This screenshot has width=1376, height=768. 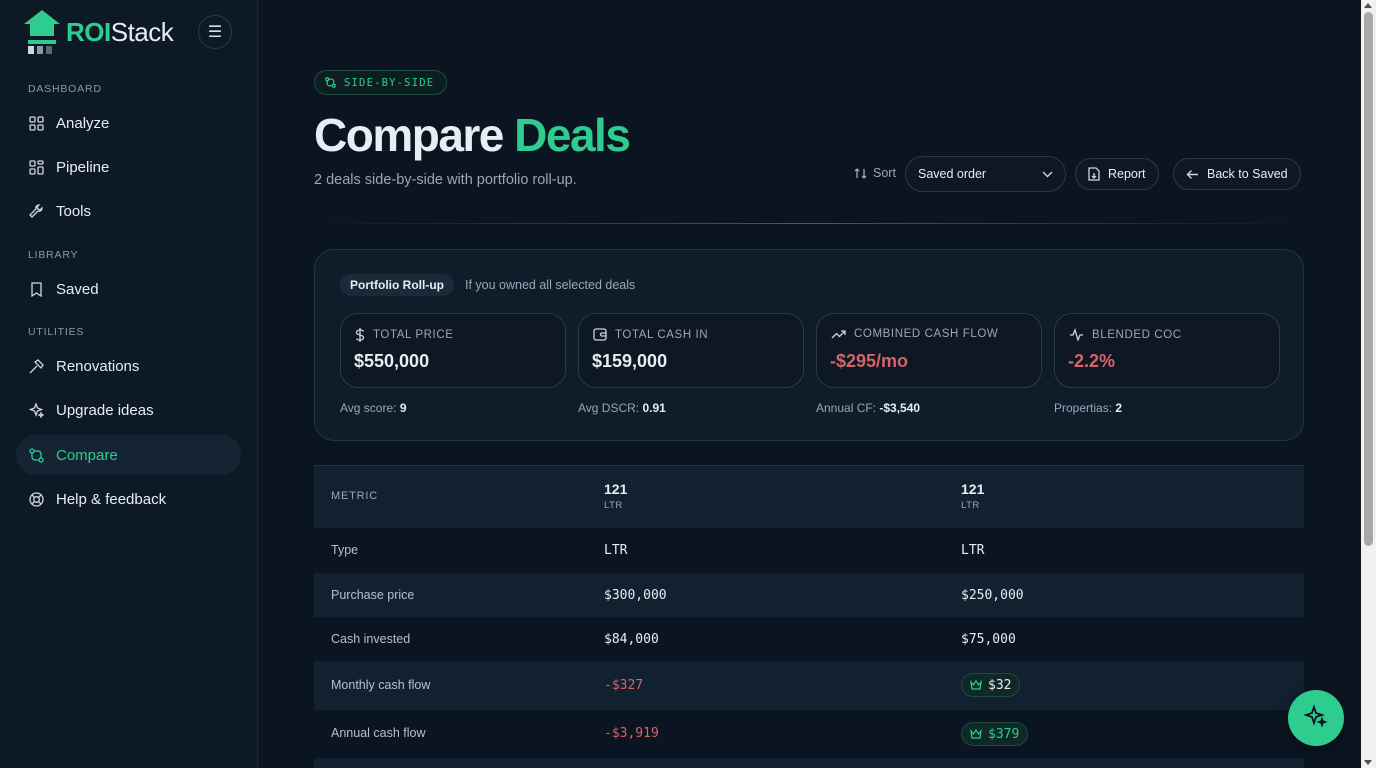 What do you see at coordinates (952, 174) in the screenshot?
I see `sort-select-value: Saved order` at bounding box center [952, 174].